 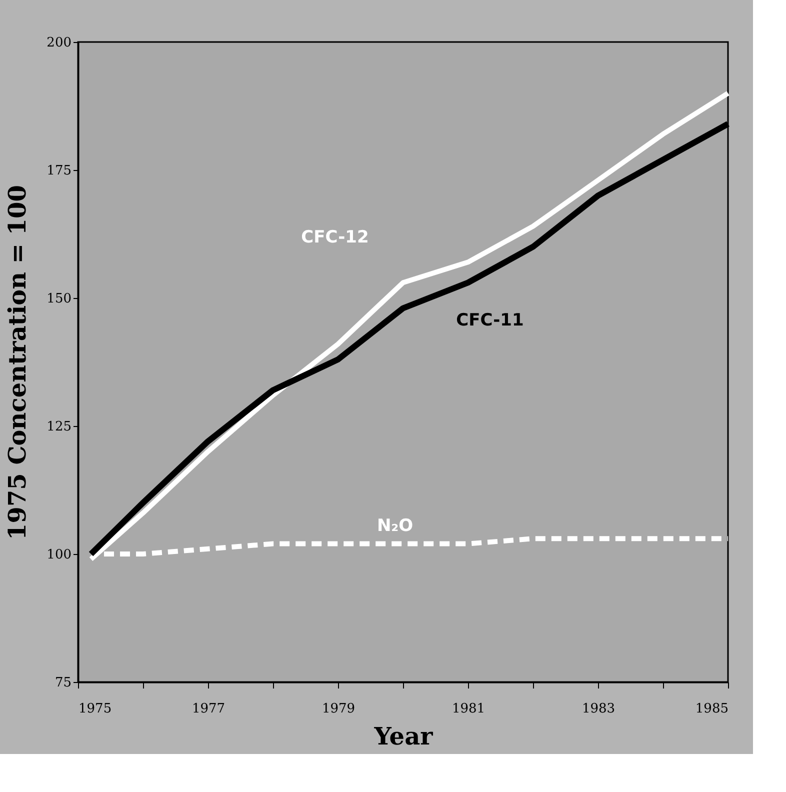 I want to click on x-tick-label: 1985, so click(x=711, y=709).